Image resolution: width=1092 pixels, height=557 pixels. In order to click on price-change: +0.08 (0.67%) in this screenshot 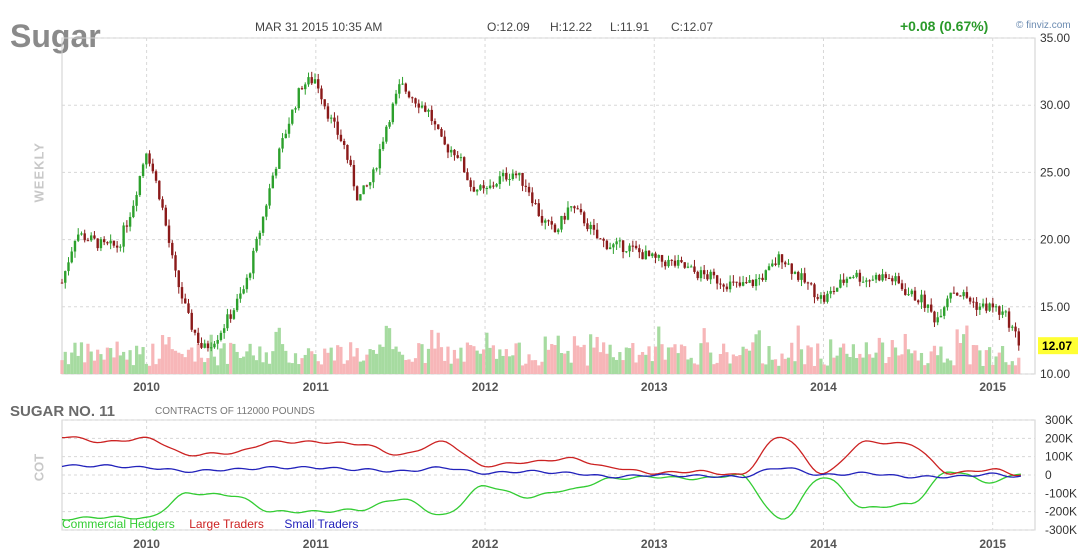, I will do `click(944, 26)`.